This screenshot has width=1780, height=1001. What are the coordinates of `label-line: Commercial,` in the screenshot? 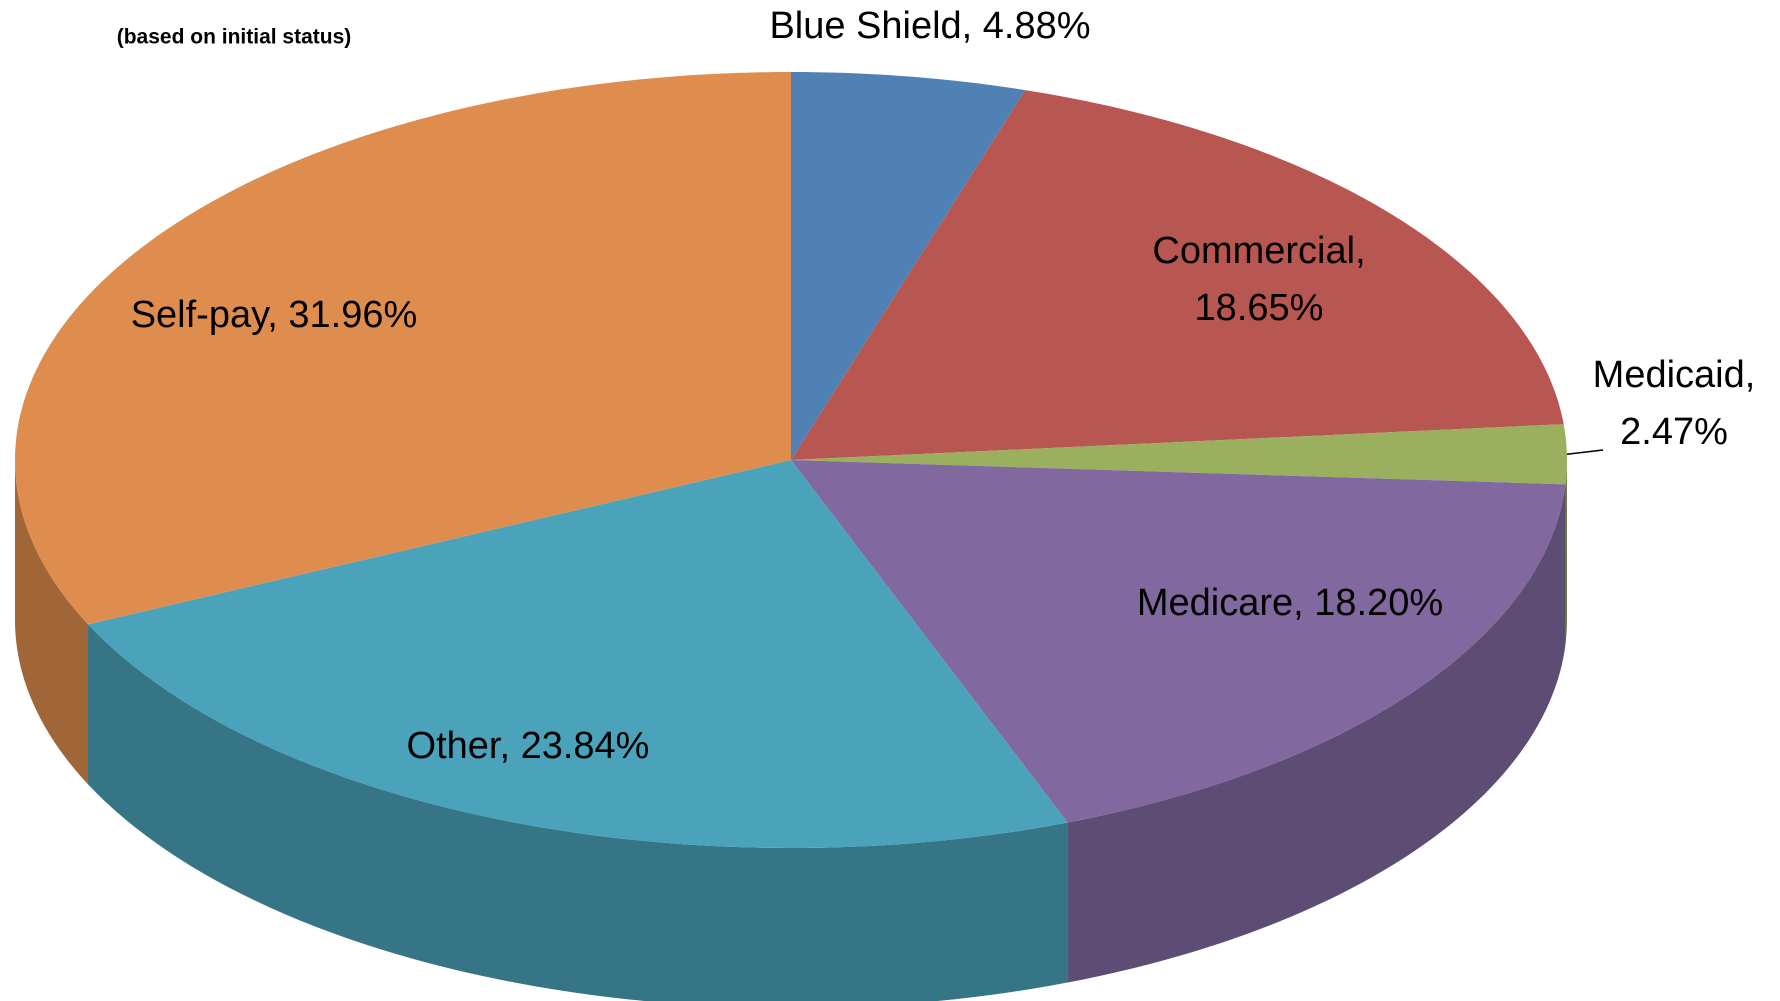 It's located at (1258, 251).